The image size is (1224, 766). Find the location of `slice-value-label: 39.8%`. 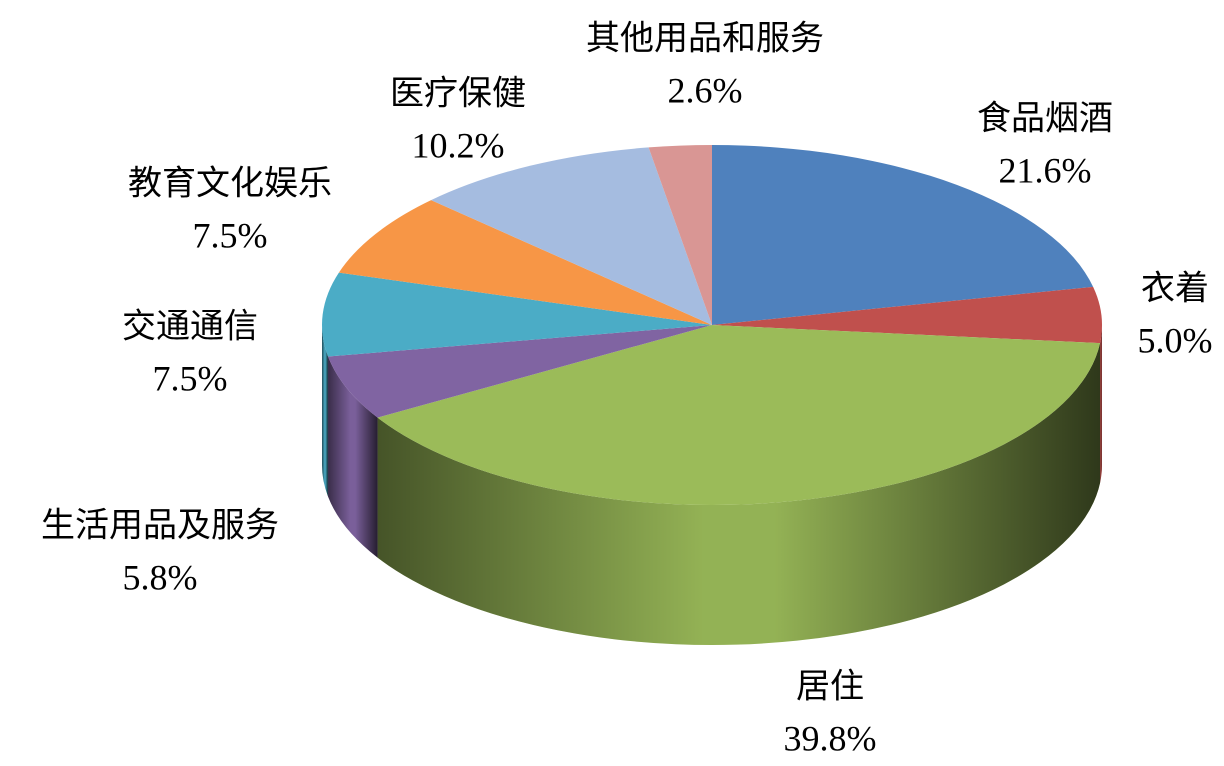

slice-value-label: 39.8% is located at coordinates (830, 738).